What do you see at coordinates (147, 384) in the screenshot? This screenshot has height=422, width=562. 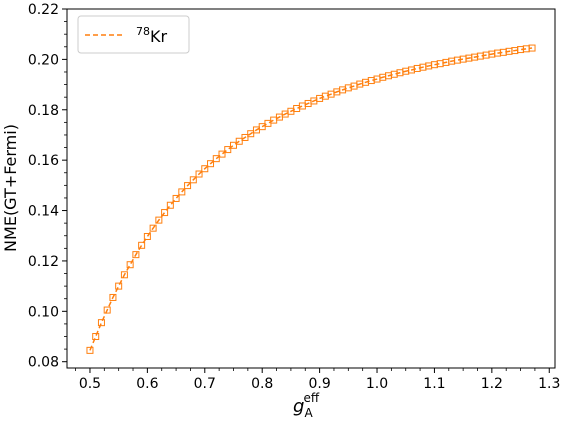 I see `x-tick-label: 0.6` at bounding box center [147, 384].